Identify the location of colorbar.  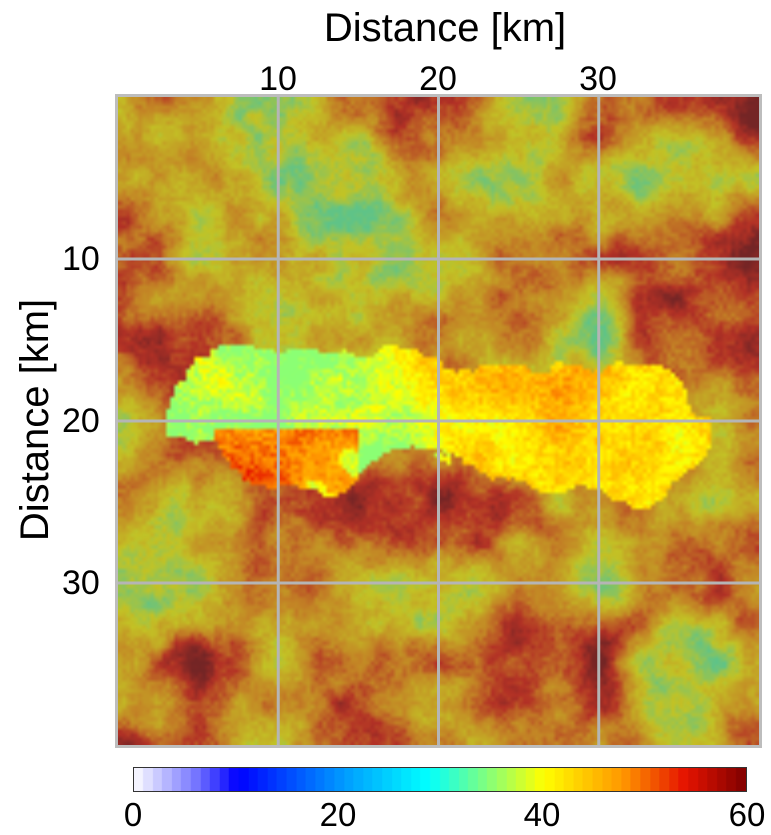
(440, 779).